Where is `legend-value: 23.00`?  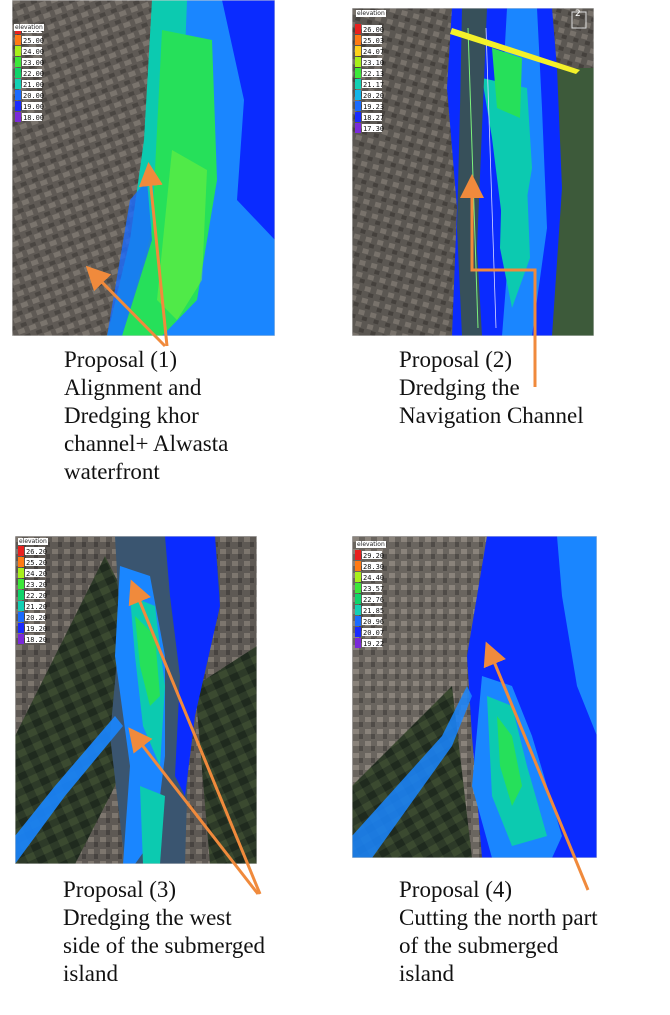
legend-value: 23.00 is located at coordinates (33, 63).